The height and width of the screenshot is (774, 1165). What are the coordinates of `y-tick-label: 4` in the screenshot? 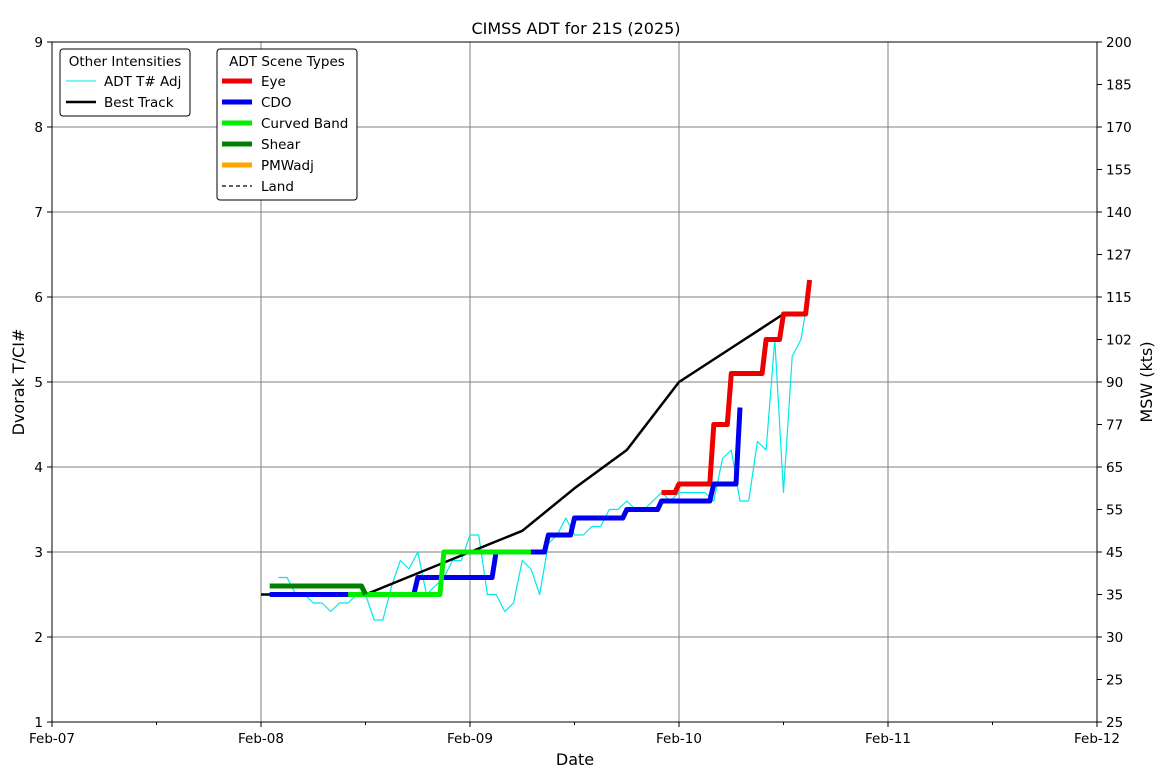 It's located at (38, 468).